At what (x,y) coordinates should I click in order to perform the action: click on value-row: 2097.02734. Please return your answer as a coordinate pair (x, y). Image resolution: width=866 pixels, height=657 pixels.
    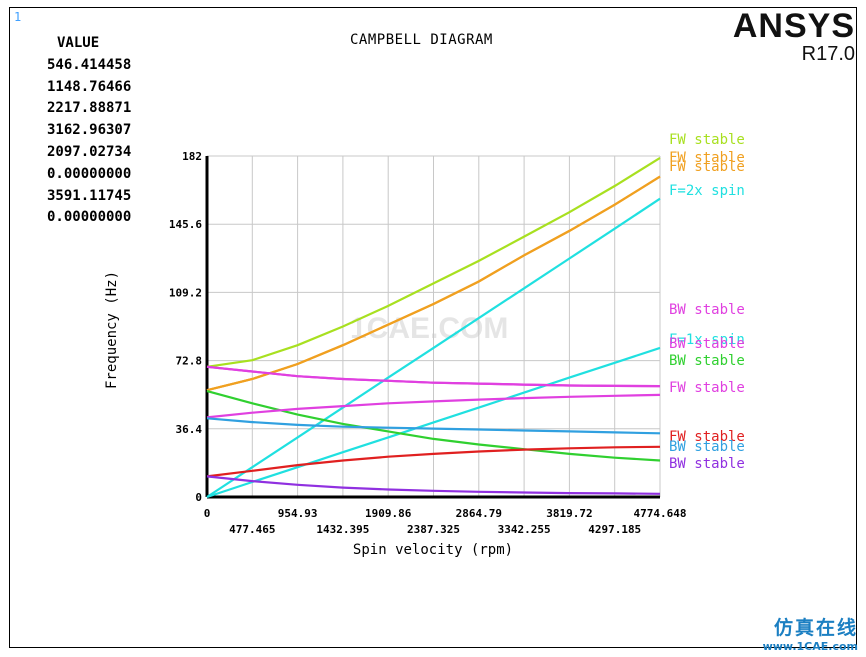
    Looking at the image, I should click on (89, 151).